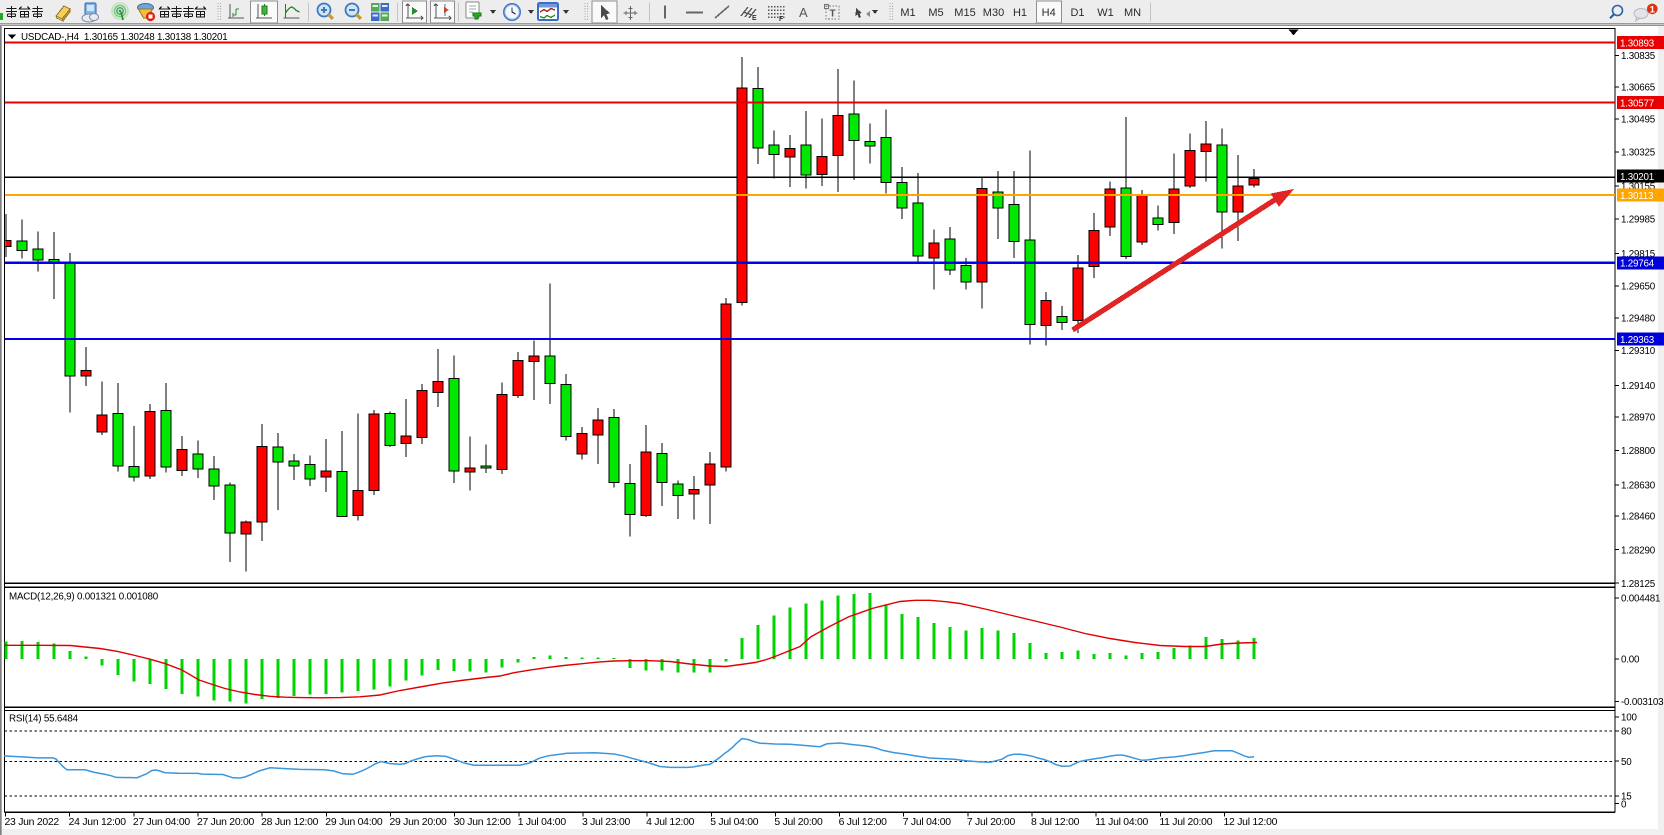  I want to click on svg-text: MN, so click(1132, 13).